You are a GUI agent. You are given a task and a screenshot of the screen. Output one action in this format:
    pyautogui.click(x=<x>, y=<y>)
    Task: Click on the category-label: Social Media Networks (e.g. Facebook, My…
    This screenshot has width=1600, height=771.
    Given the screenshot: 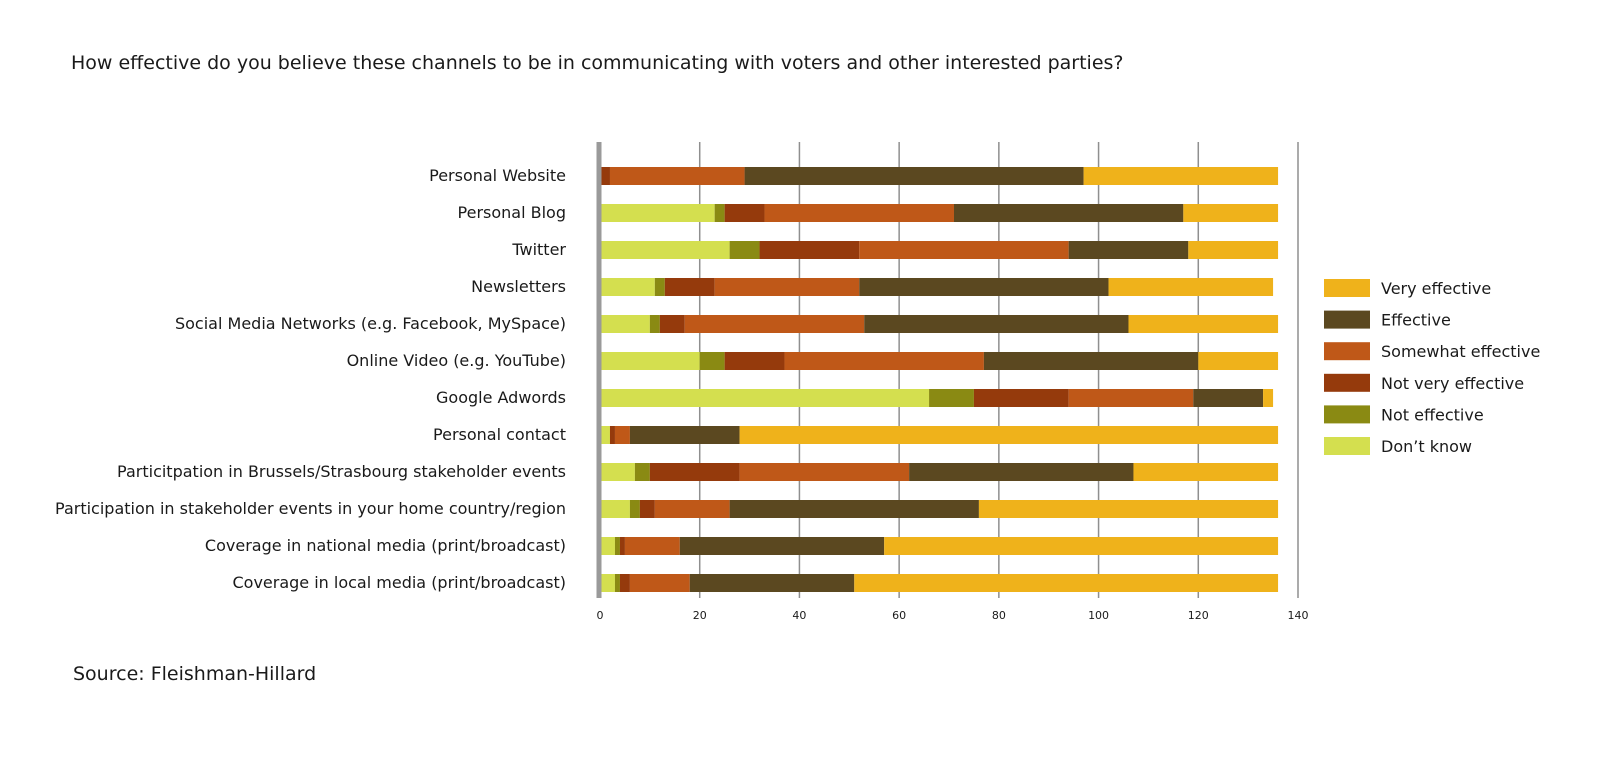 What is the action you would take?
    pyautogui.click(x=370, y=323)
    